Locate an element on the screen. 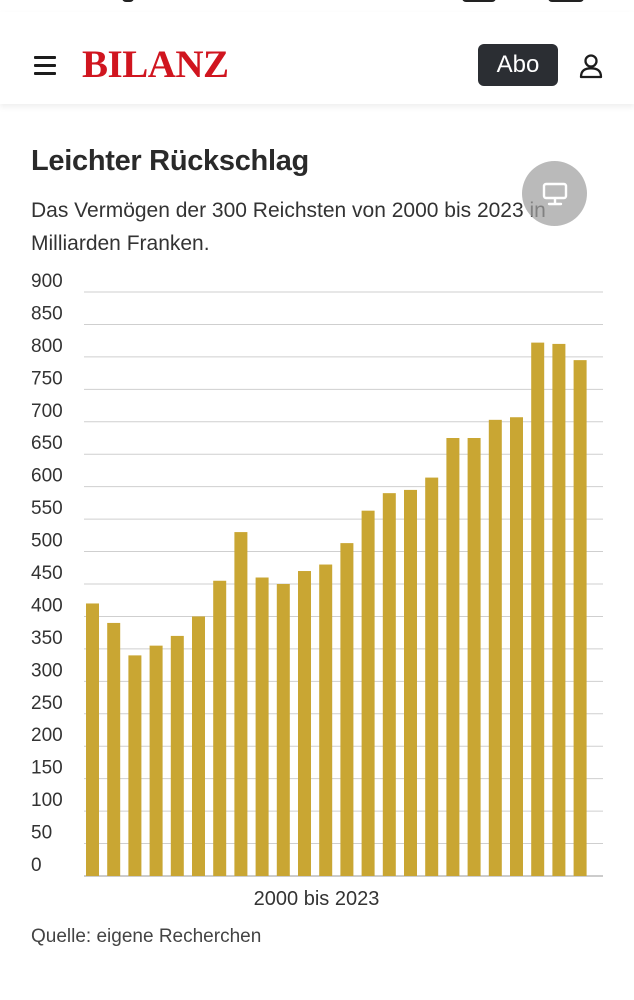 Image resolution: width=634 pixels, height=1000 pixels. y-tick-label: 800 is located at coordinates (47, 346).